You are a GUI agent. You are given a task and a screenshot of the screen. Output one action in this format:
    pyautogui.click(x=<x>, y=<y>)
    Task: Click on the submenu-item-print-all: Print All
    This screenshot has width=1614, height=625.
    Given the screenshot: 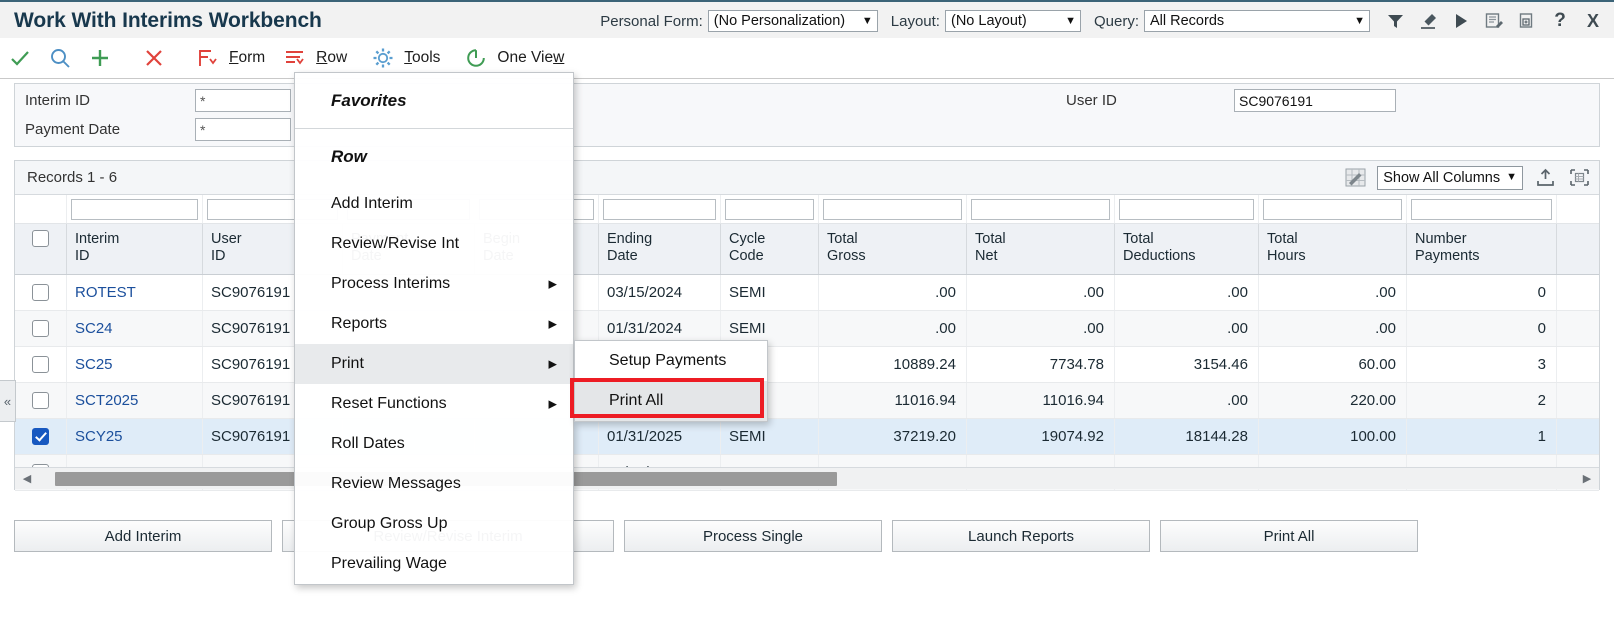 What is the action you would take?
    pyautogui.click(x=671, y=401)
    